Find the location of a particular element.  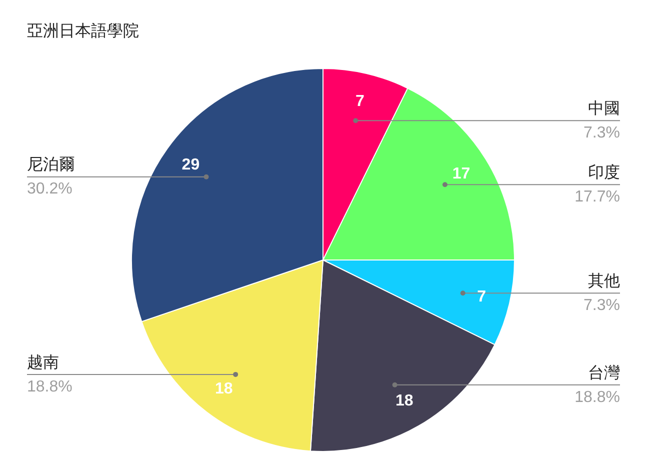

slice-label: 台灣 is located at coordinates (604, 373).